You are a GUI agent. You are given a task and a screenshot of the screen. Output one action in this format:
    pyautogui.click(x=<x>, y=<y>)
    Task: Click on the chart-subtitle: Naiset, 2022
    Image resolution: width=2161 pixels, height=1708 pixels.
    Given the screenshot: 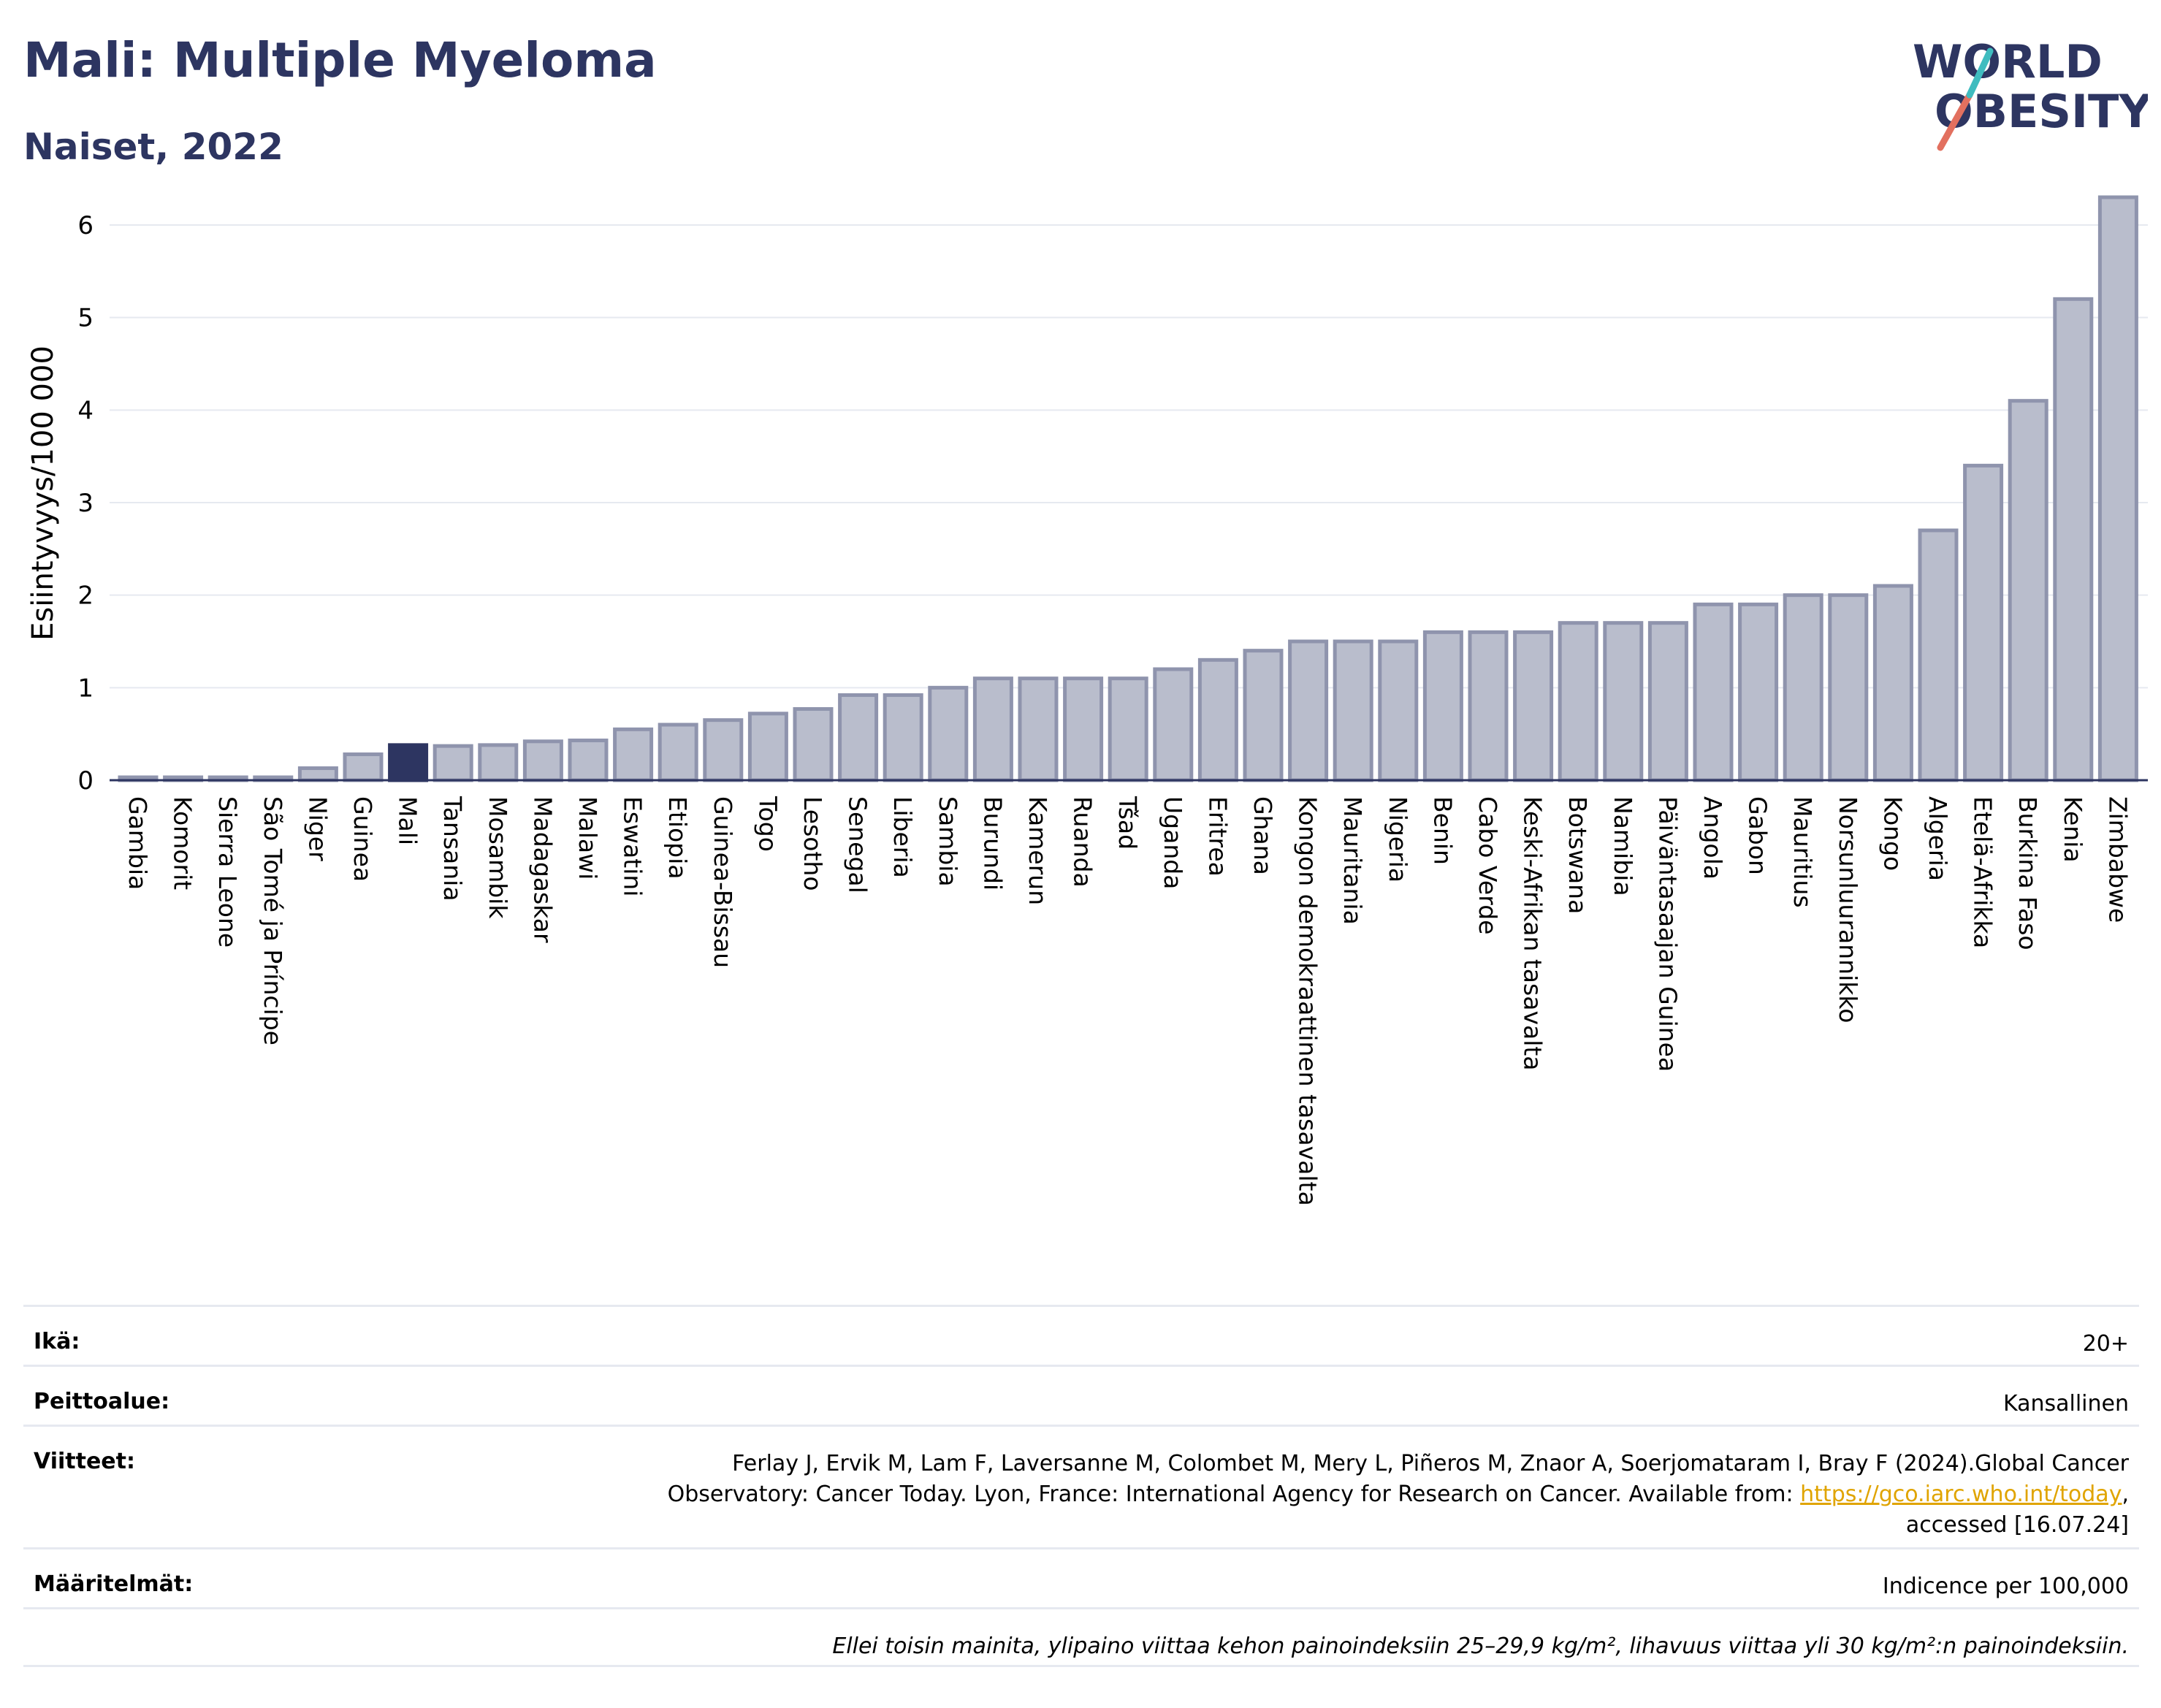 What is the action you would take?
    pyautogui.click(x=153, y=147)
    